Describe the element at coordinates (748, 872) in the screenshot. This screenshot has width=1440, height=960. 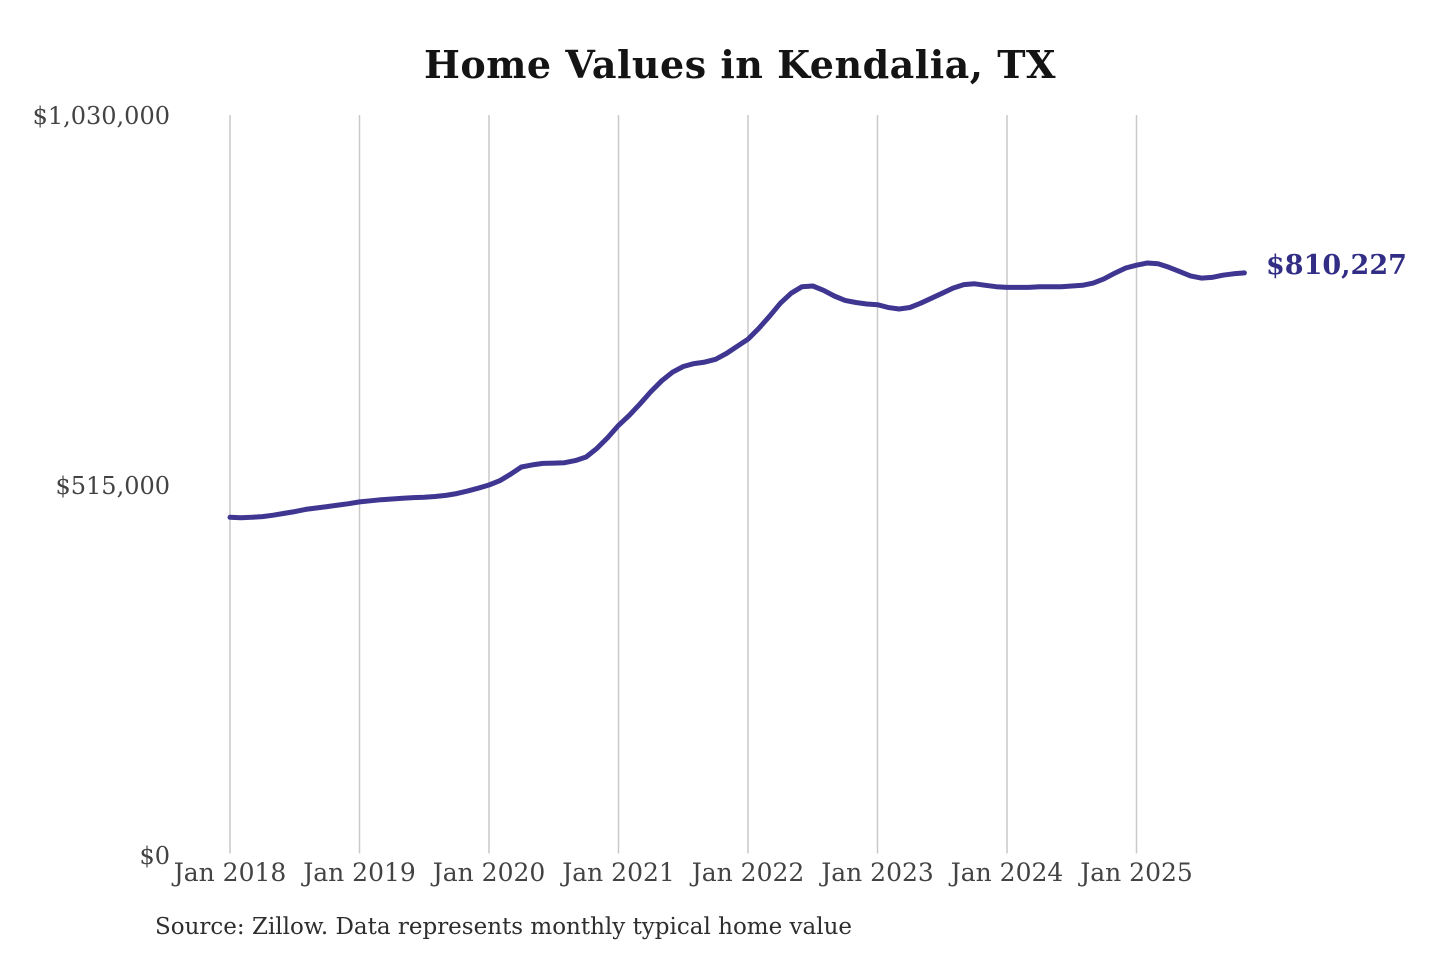
I see `x-tick-label: Jan 2022` at that location.